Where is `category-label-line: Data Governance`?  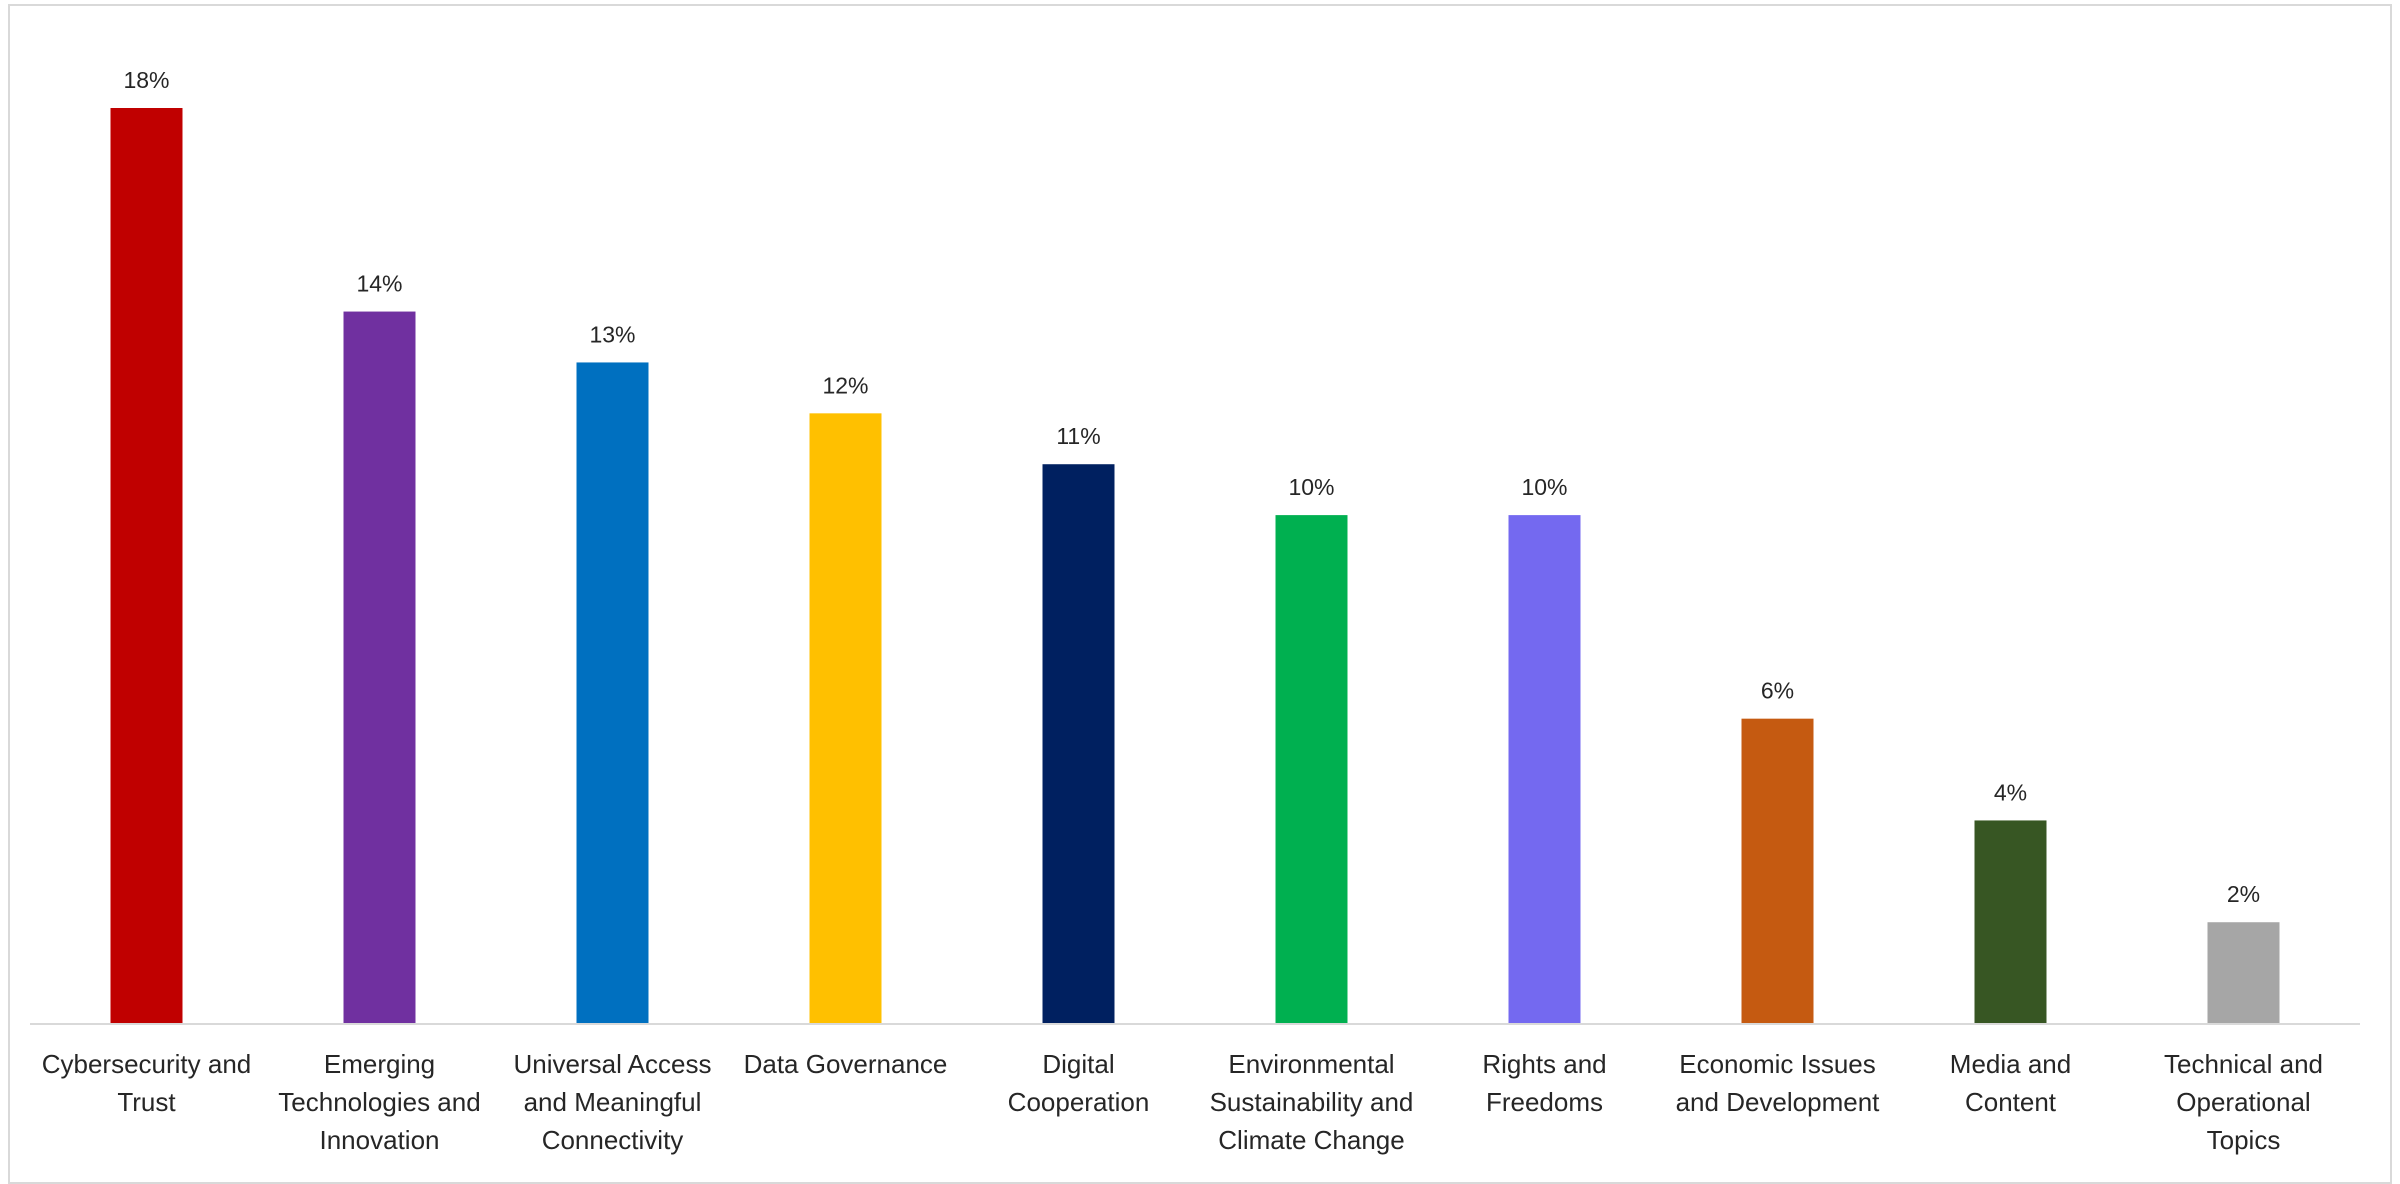
category-label-line: Data Governance is located at coordinates (846, 1064).